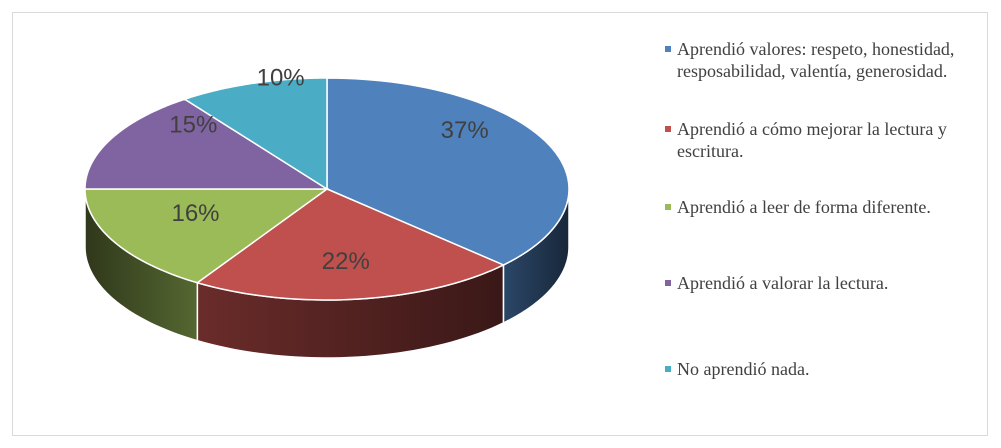  I want to click on data-label: 16%, so click(195, 213).